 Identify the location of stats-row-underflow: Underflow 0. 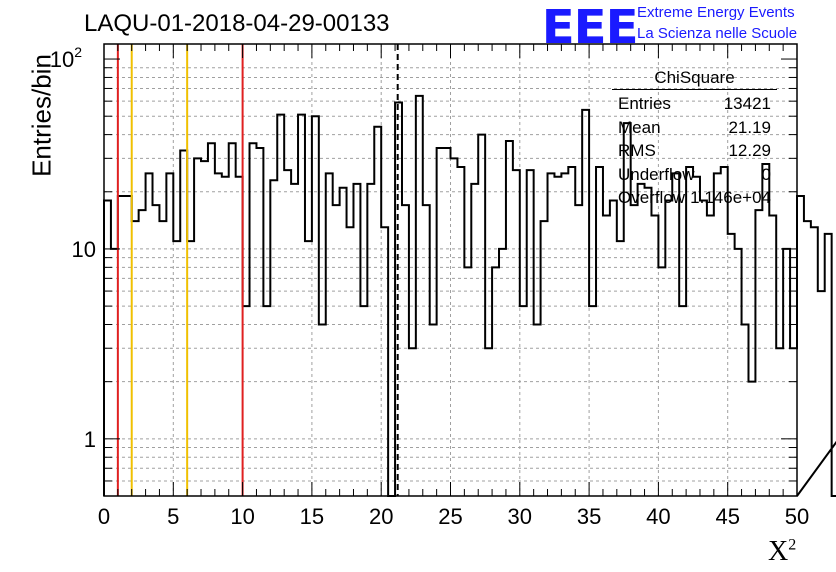
(694, 175).